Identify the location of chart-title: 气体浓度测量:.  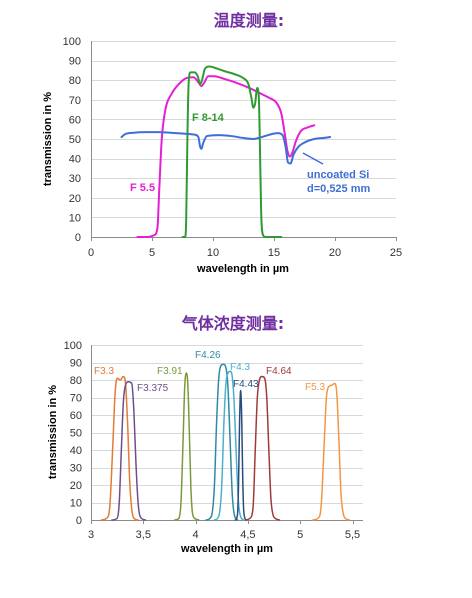
(232, 323).